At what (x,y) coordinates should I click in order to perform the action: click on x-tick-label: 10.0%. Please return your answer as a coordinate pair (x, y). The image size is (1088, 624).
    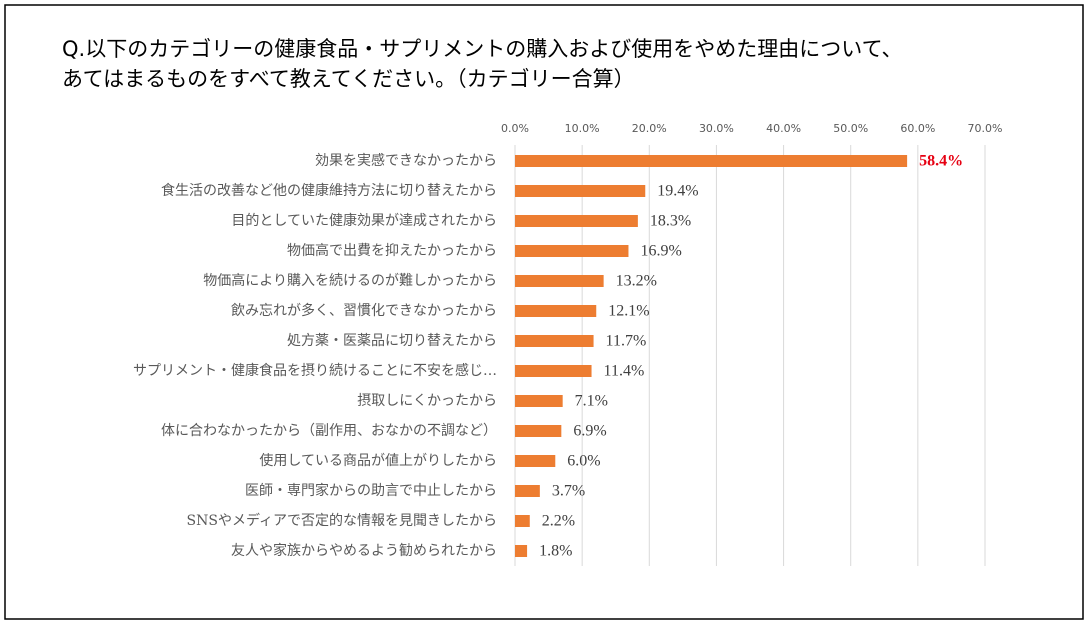
    Looking at the image, I should click on (582, 128).